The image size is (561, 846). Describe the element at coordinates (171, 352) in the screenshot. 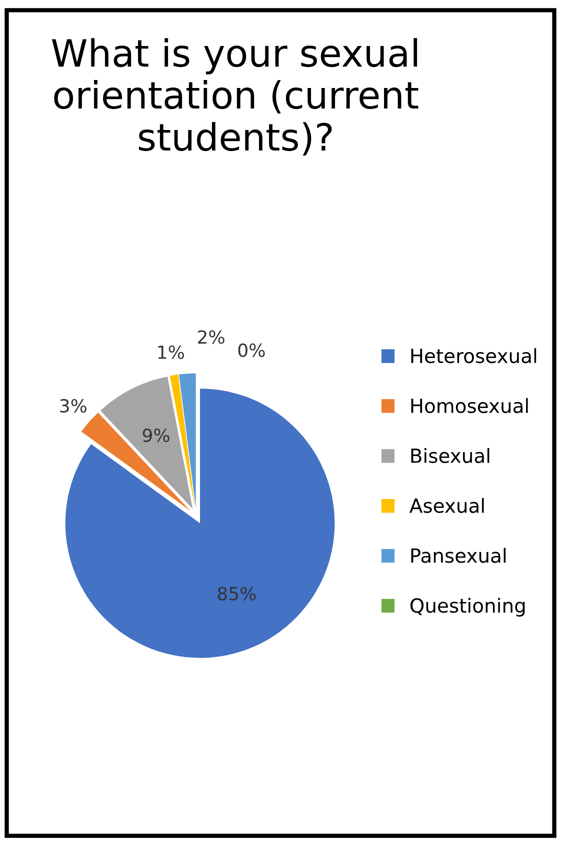

I see `data-label: 1%` at that location.